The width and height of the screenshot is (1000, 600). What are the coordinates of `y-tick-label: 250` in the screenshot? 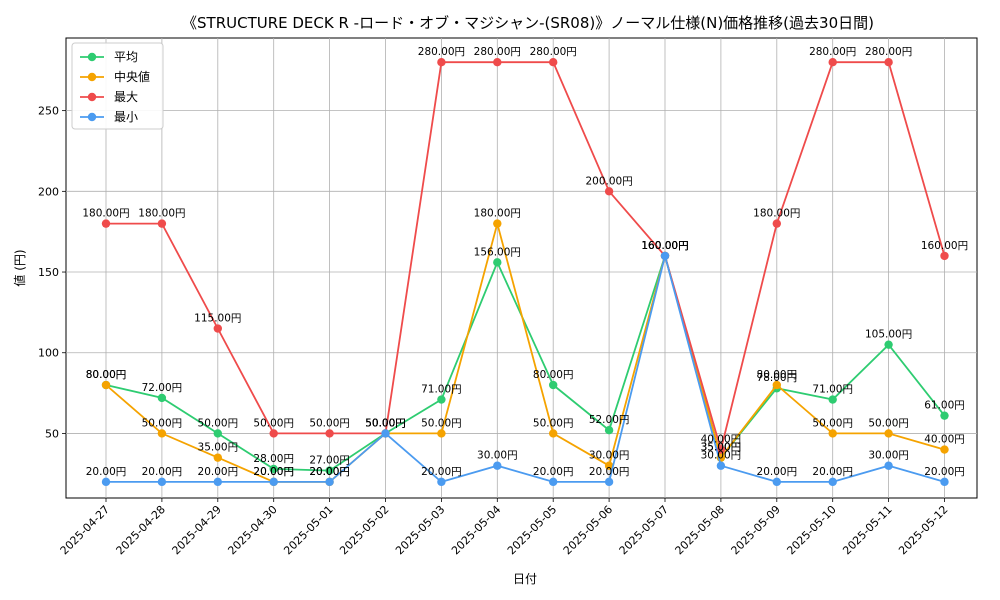 It's located at (48, 111).